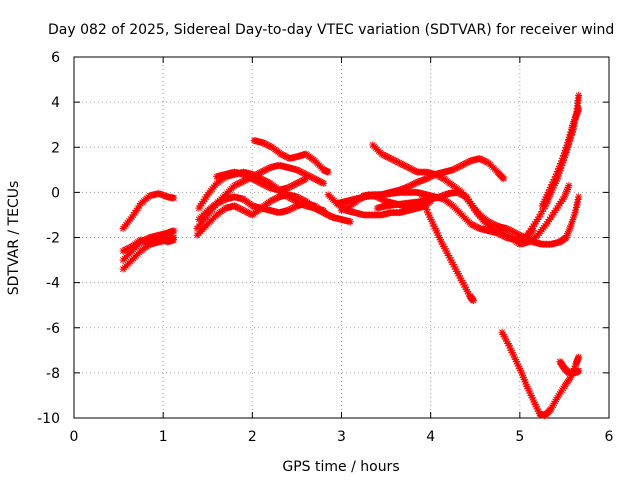 The width and height of the screenshot is (640, 480). What do you see at coordinates (55, 58) in the screenshot?
I see `y-tick-label: 6` at bounding box center [55, 58].